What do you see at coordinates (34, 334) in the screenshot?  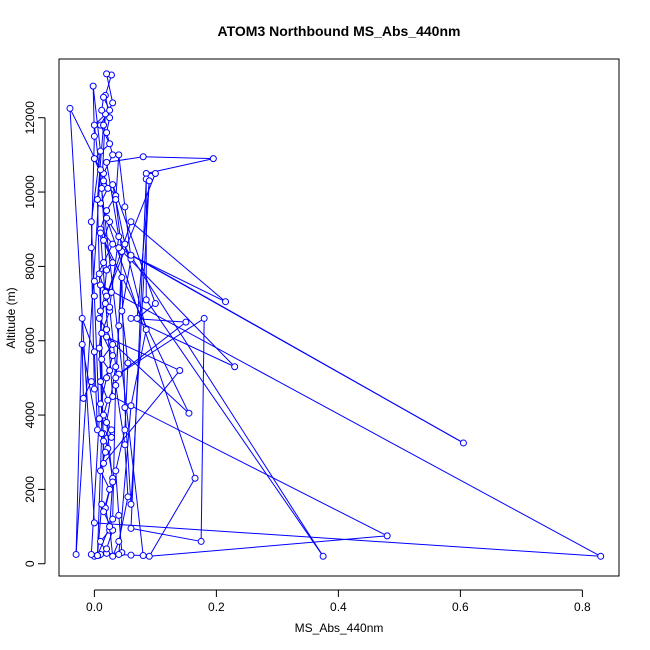 I see `y-axis-ticks: 0 2000 4000 6000 8000 10000 12000` at bounding box center [34, 334].